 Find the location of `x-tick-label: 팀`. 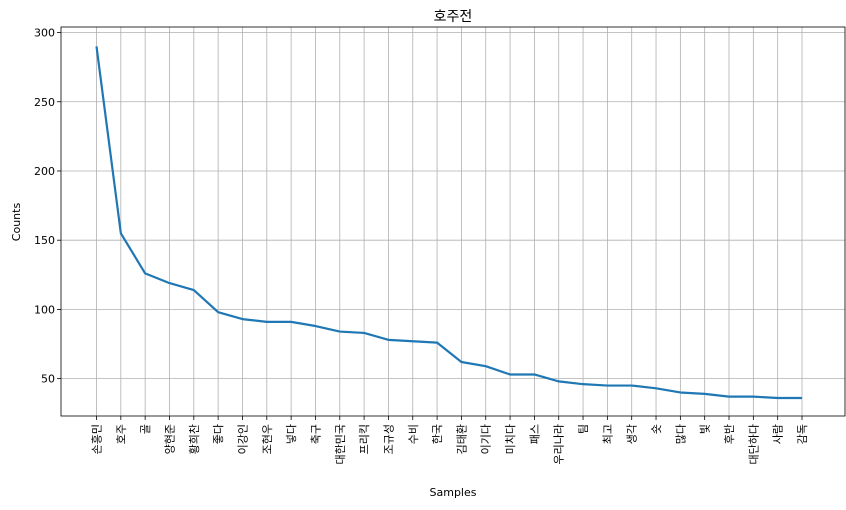

x-tick-label: 팀 is located at coordinates (583, 429).